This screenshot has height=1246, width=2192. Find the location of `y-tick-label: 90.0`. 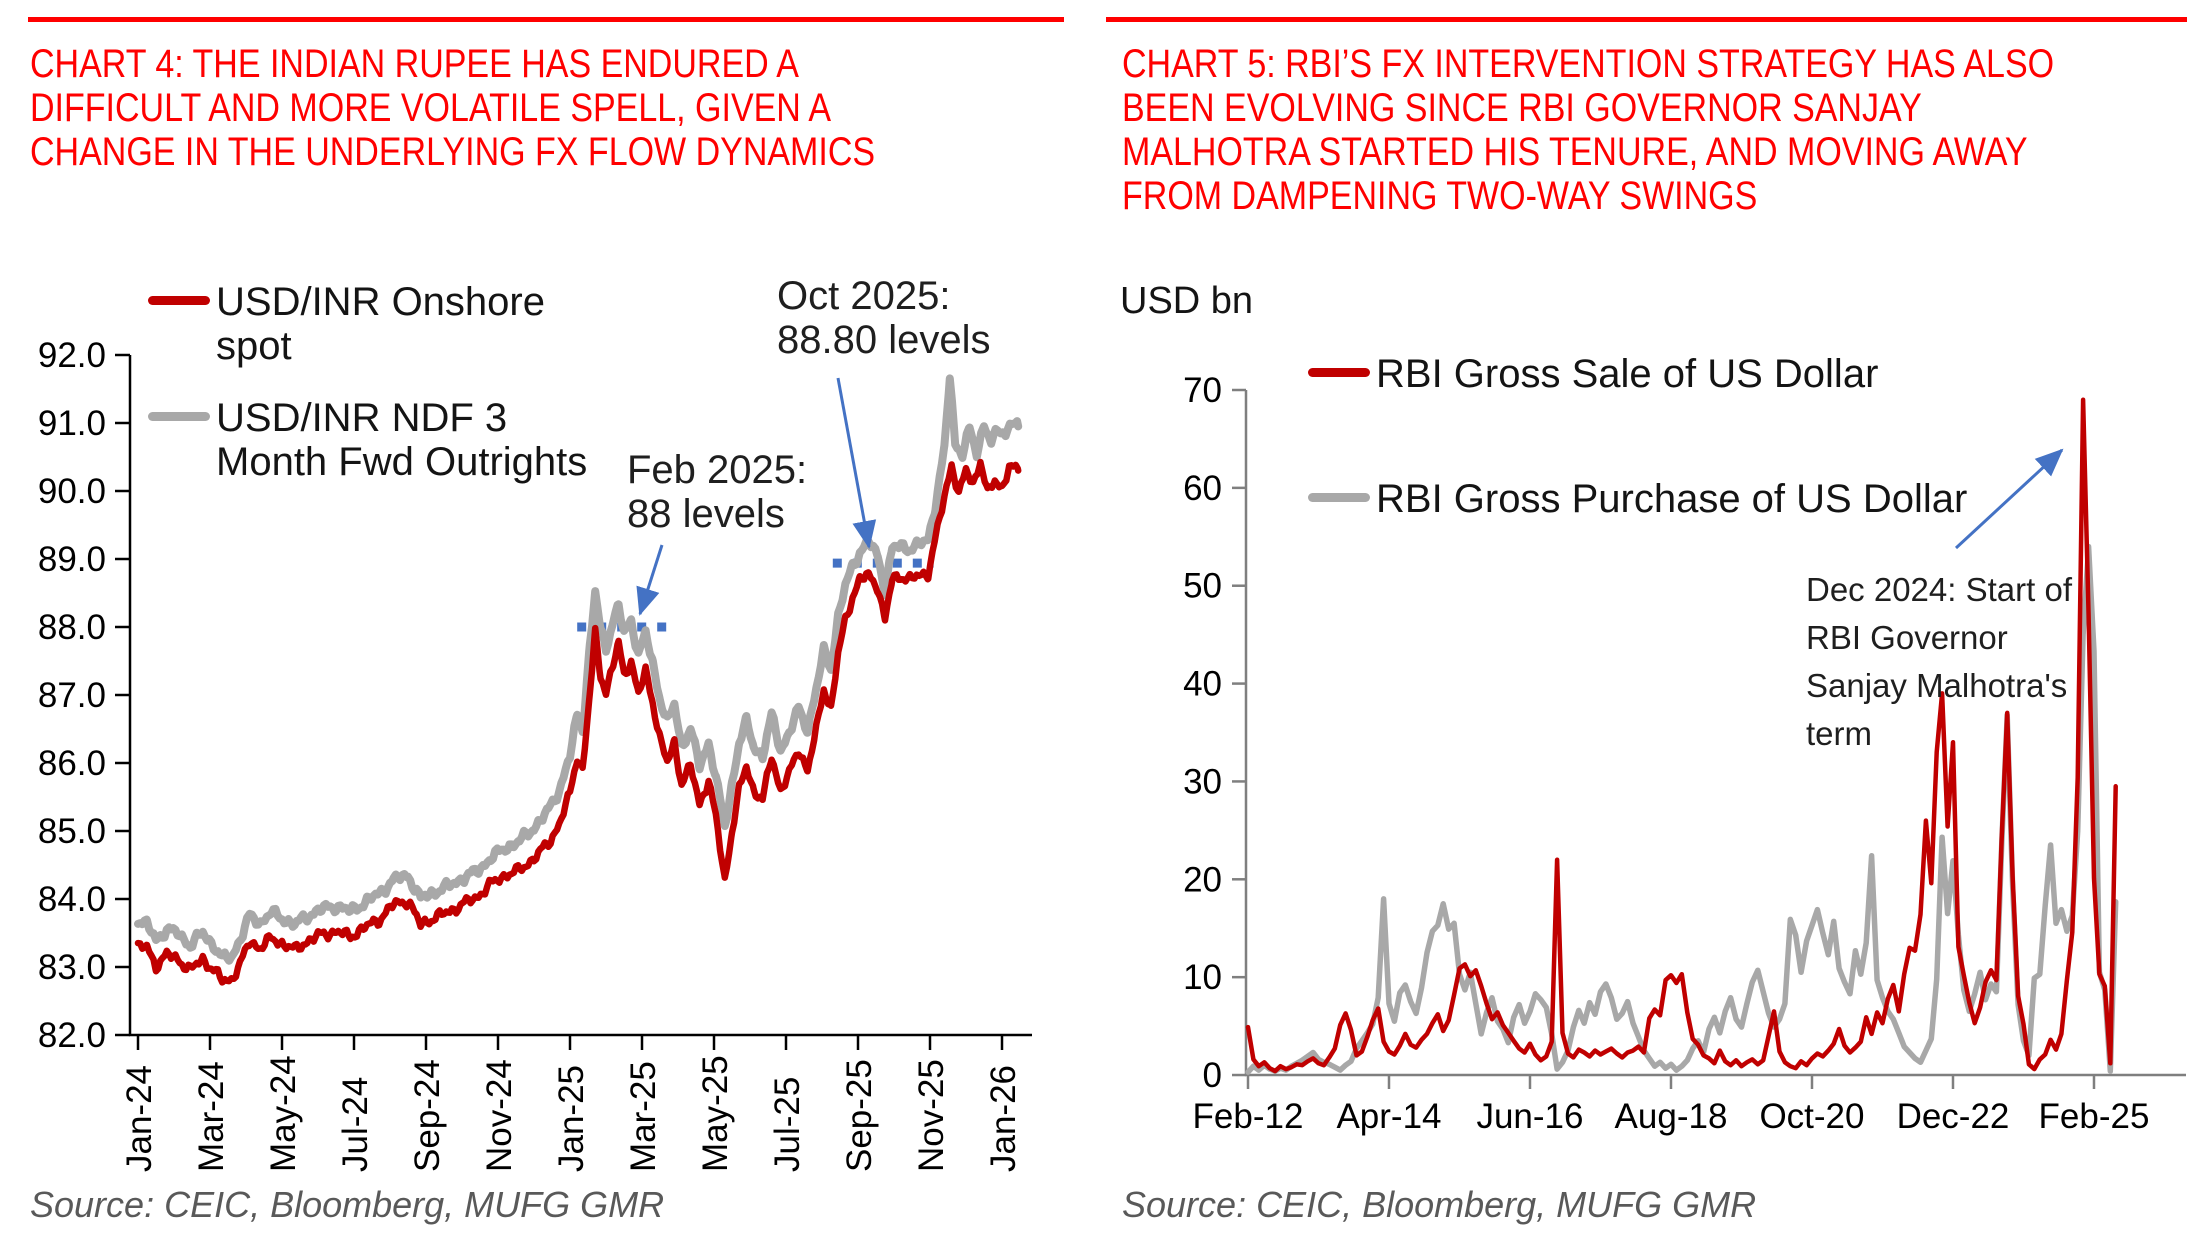

y-tick-label: 90.0 is located at coordinates (72, 491).